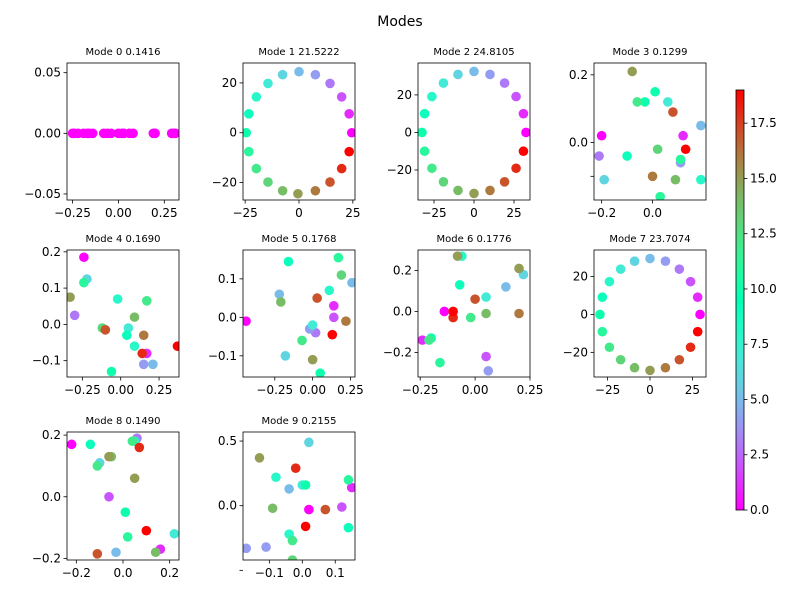  Describe the element at coordinates (47, 73) in the screenshot. I see `y-tick-label: 0.05` at that location.